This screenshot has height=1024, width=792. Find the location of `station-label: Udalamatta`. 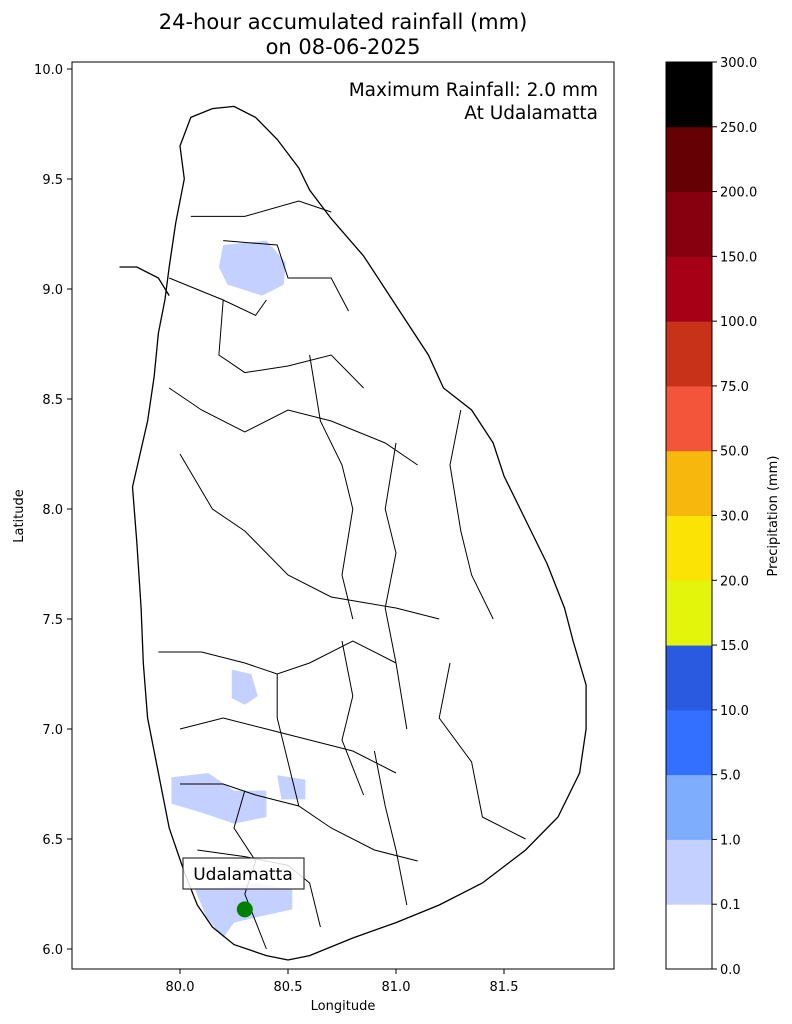

station-label: Udalamatta is located at coordinates (243, 875).